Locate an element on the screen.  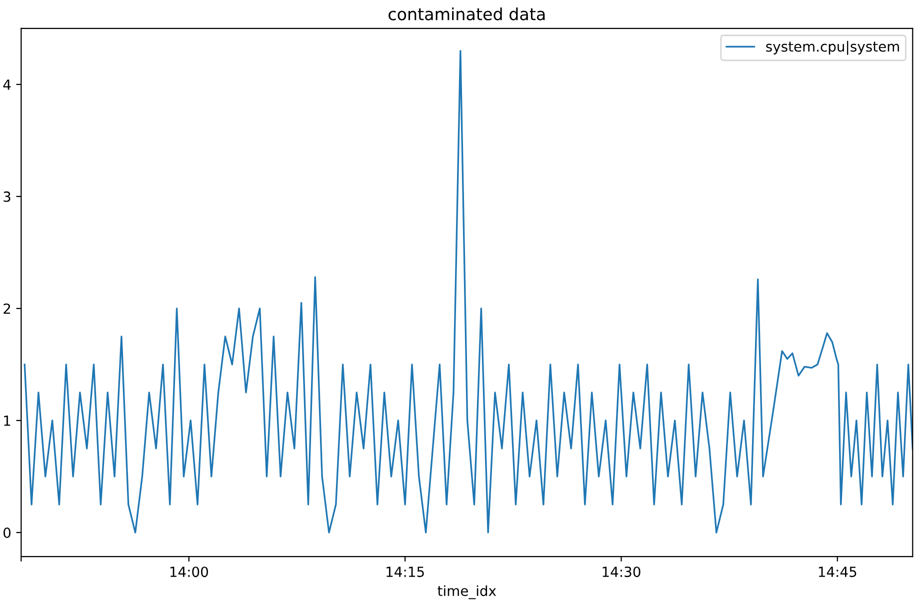
legend-label: system.cpu|system is located at coordinates (832, 47).